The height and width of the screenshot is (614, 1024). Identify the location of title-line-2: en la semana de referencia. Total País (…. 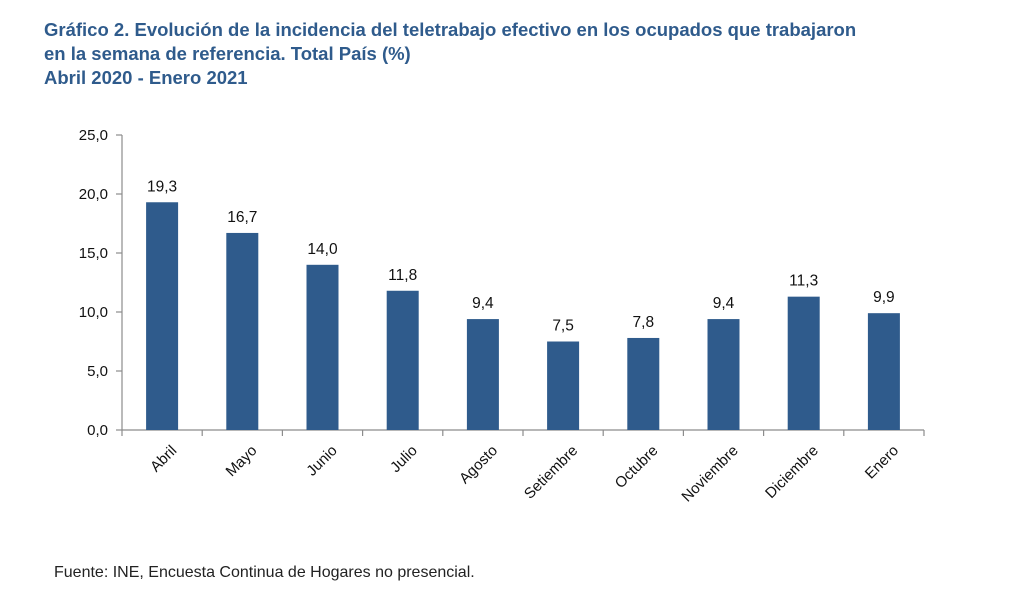
(227, 53).